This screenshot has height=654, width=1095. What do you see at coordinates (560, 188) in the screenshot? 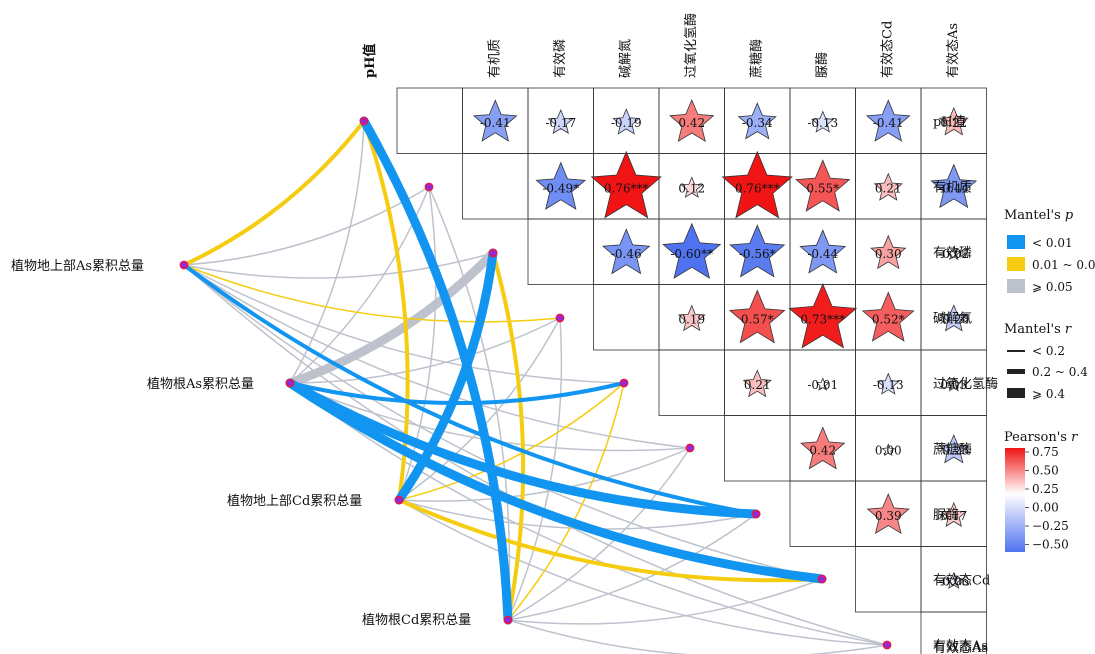
I see `correlation-value-label: -0.49*` at bounding box center [560, 188].